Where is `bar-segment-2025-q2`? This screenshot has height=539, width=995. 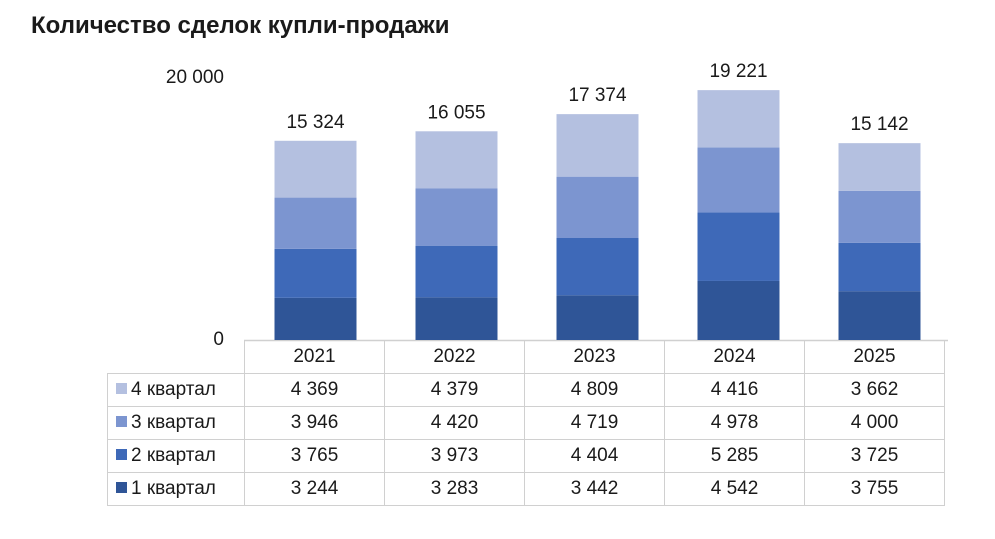 bar-segment-2025-q2 is located at coordinates (879, 267).